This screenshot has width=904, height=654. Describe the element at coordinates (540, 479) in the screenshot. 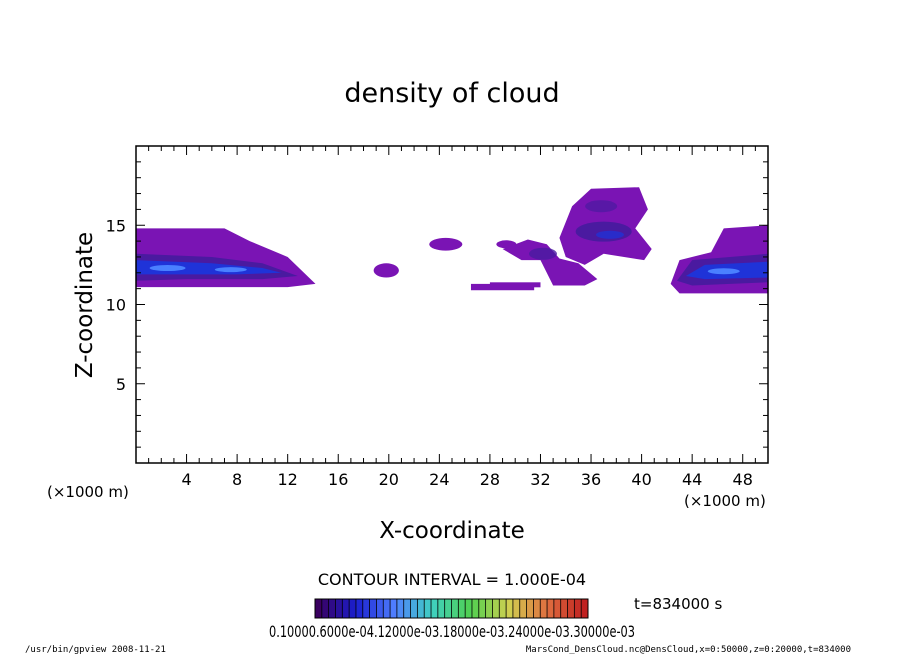

I see `x-tick-label: 32` at that location.